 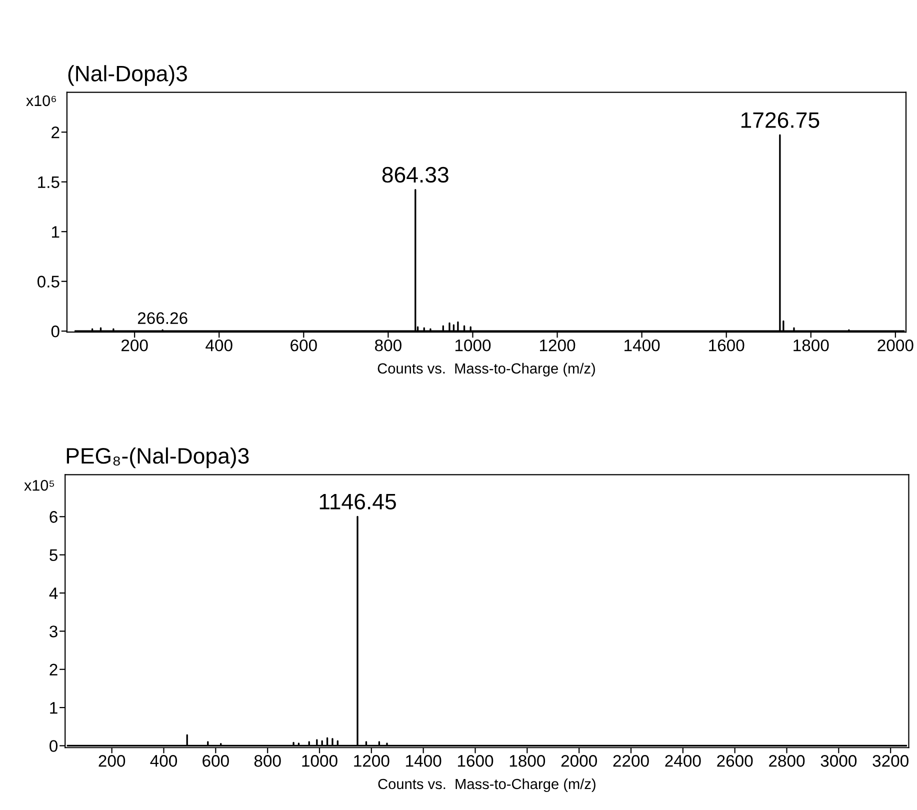 What do you see at coordinates (890, 761) in the screenshot?
I see `x-tick-label: 3200` at bounding box center [890, 761].